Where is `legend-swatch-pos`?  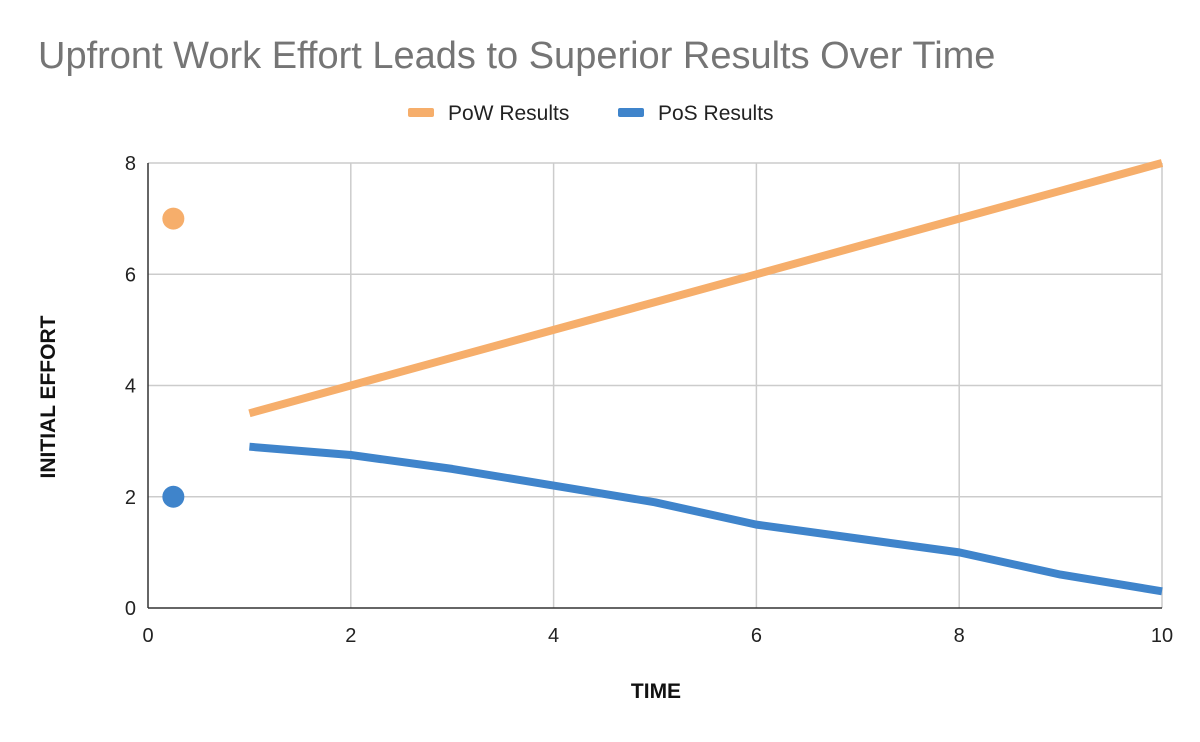 legend-swatch-pos is located at coordinates (631, 112).